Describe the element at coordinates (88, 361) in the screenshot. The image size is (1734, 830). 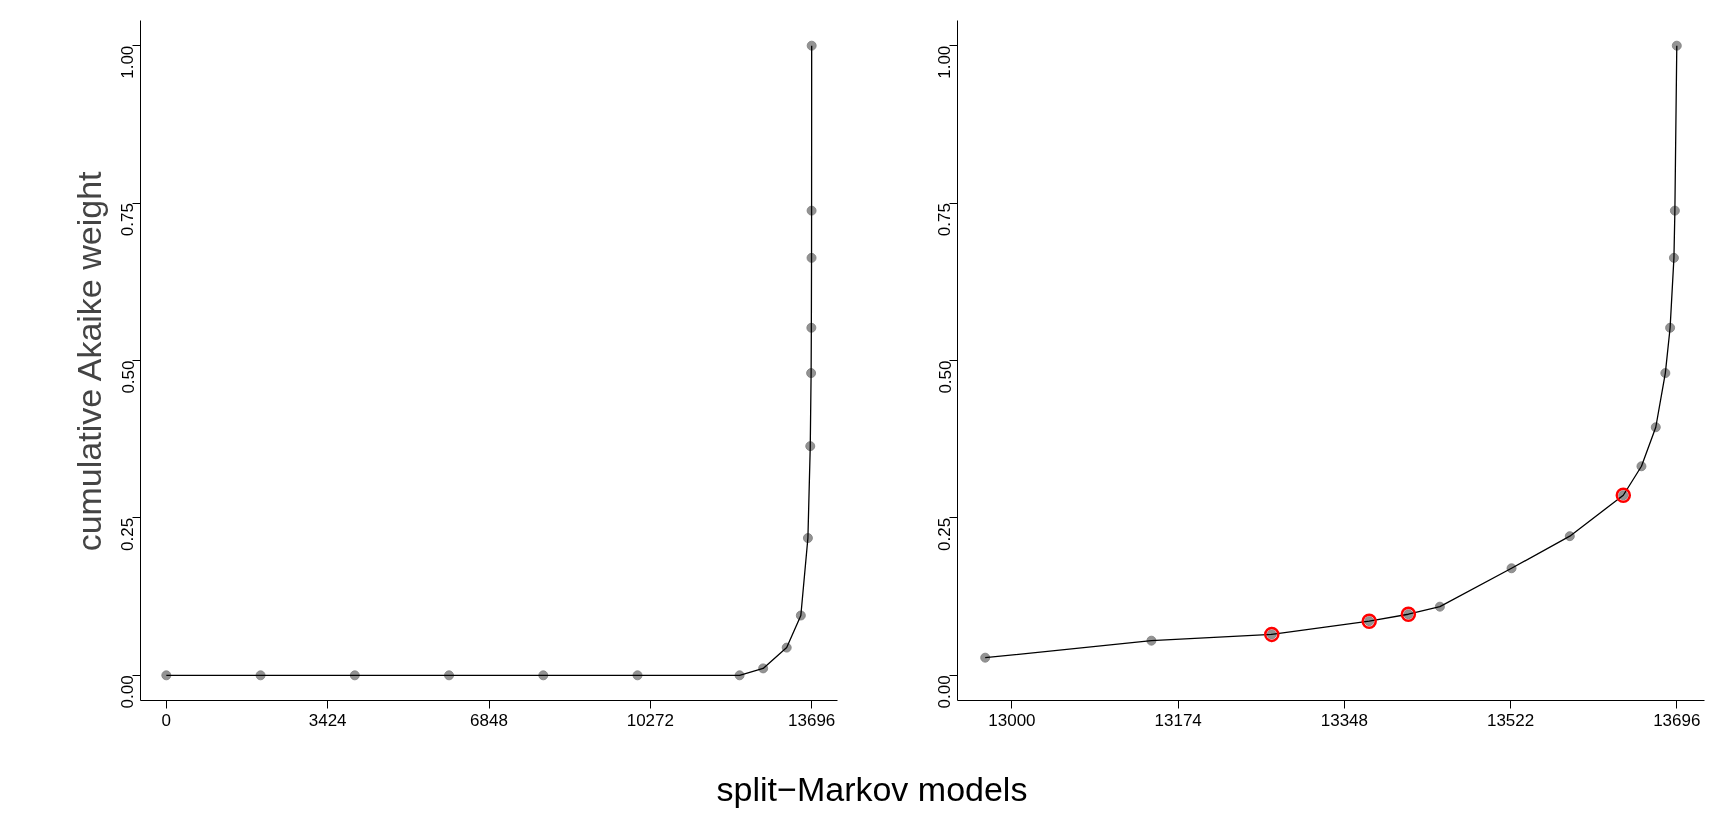
I see `y-axis-title: cumulative Akaike weight` at that location.